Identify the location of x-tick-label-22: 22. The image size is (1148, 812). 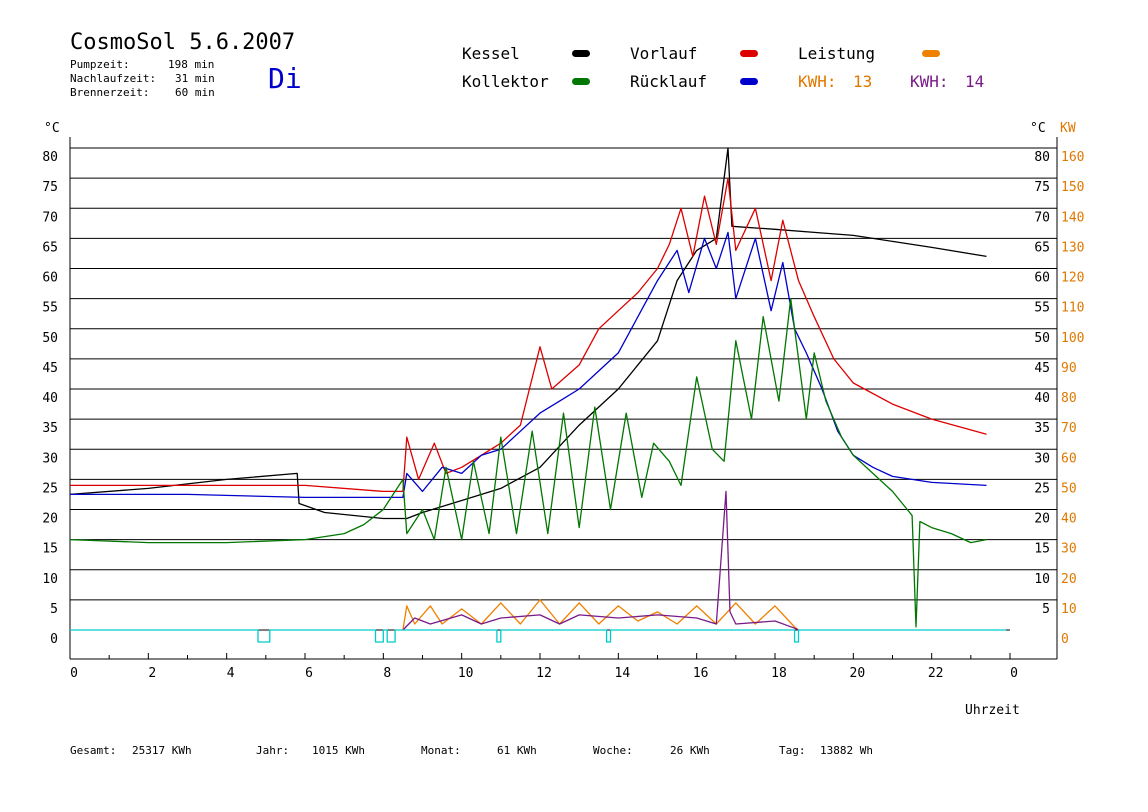
(936, 673).